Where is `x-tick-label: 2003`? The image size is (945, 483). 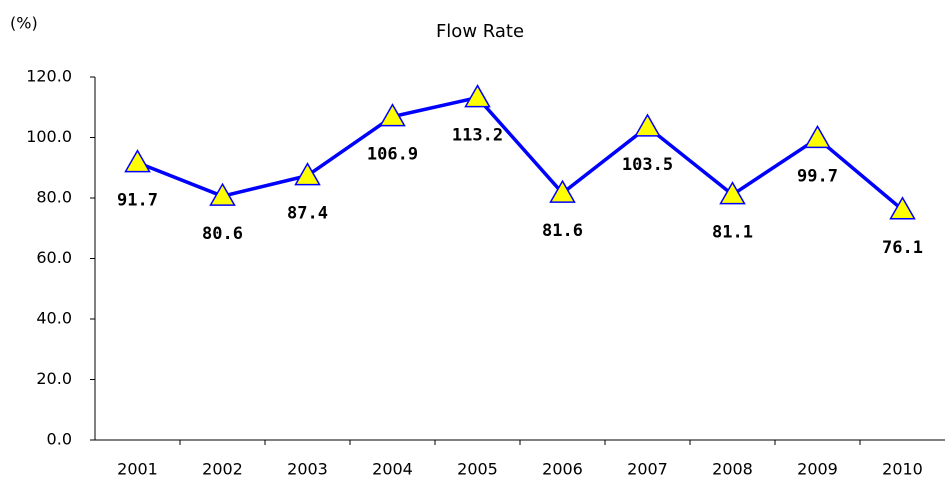
x-tick-label: 2003 is located at coordinates (307, 469).